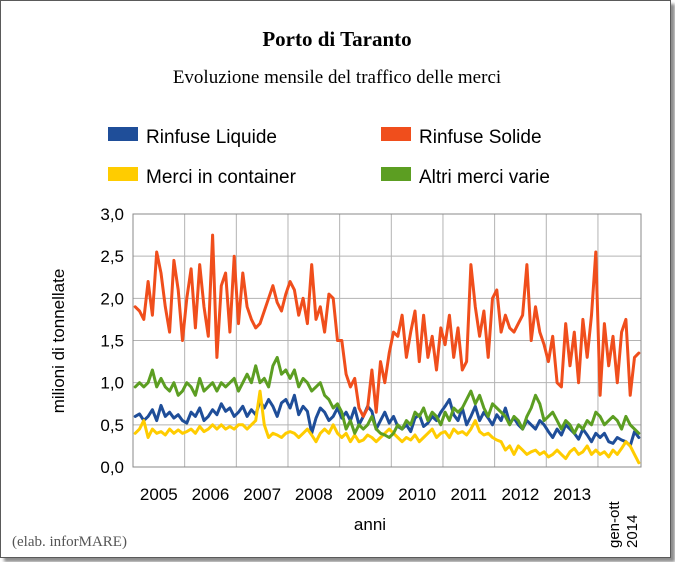 This screenshot has width=675, height=562. What do you see at coordinates (484, 177) in the screenshot?
I see `legend-label-altri-merci: Altri merci varie` at bounding box center [484, 177].